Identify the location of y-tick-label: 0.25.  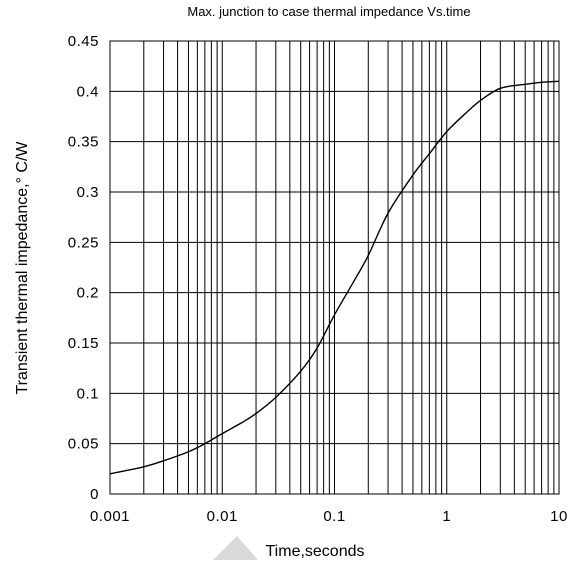
(83, 242).